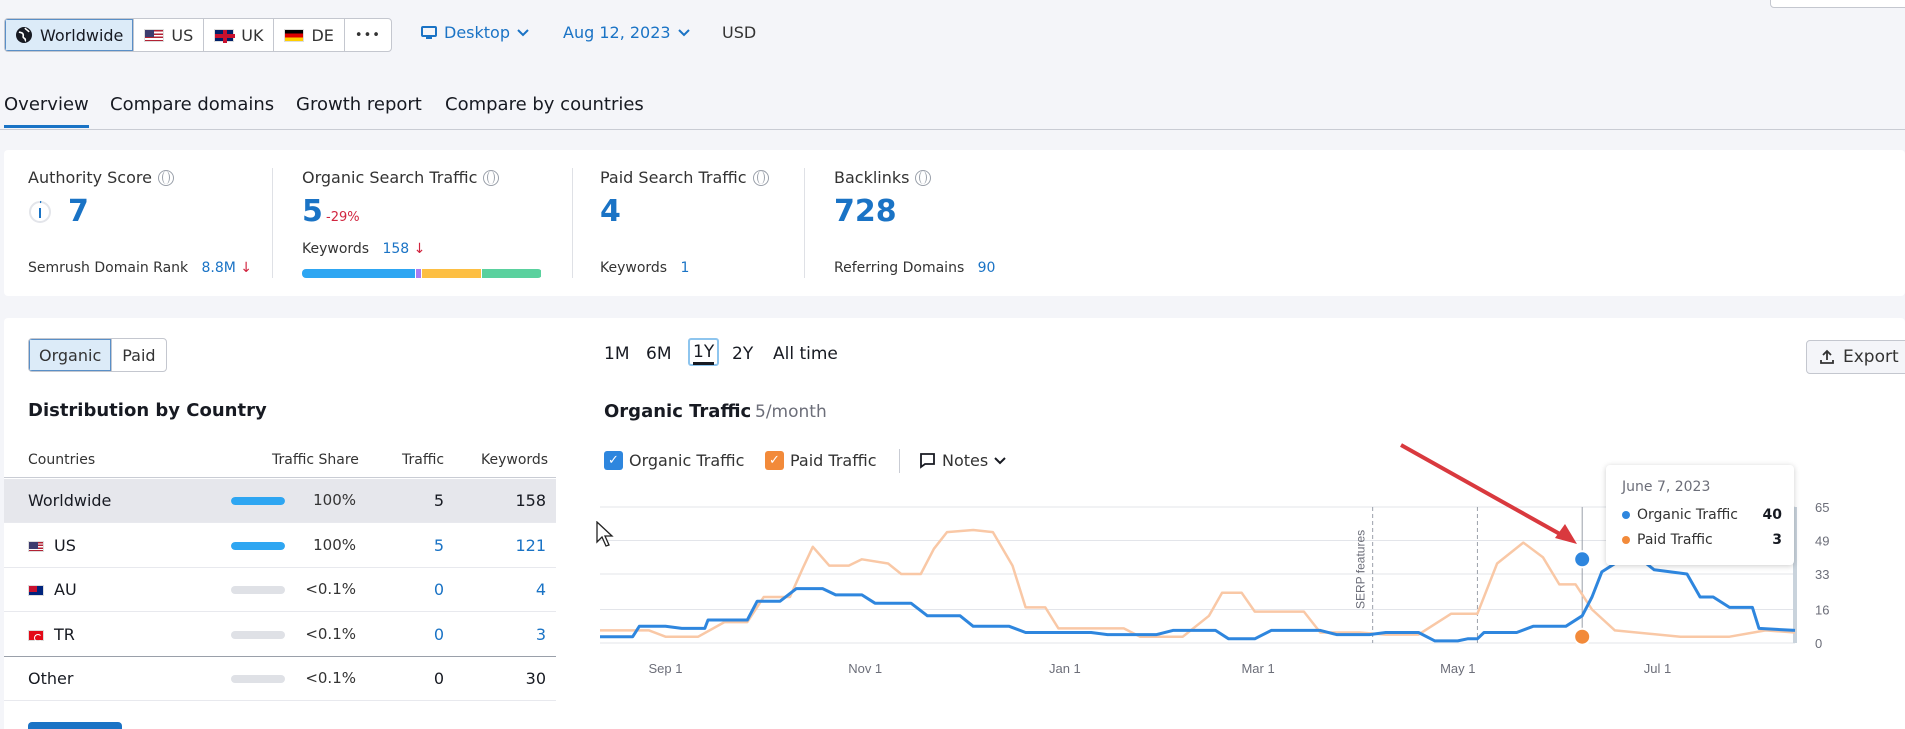 The image size is (1905, 729). What do you see at coordinates (71, 355) in the screenshot?
I see `toggle-organic: Organic` at bounding box center [71, 355].